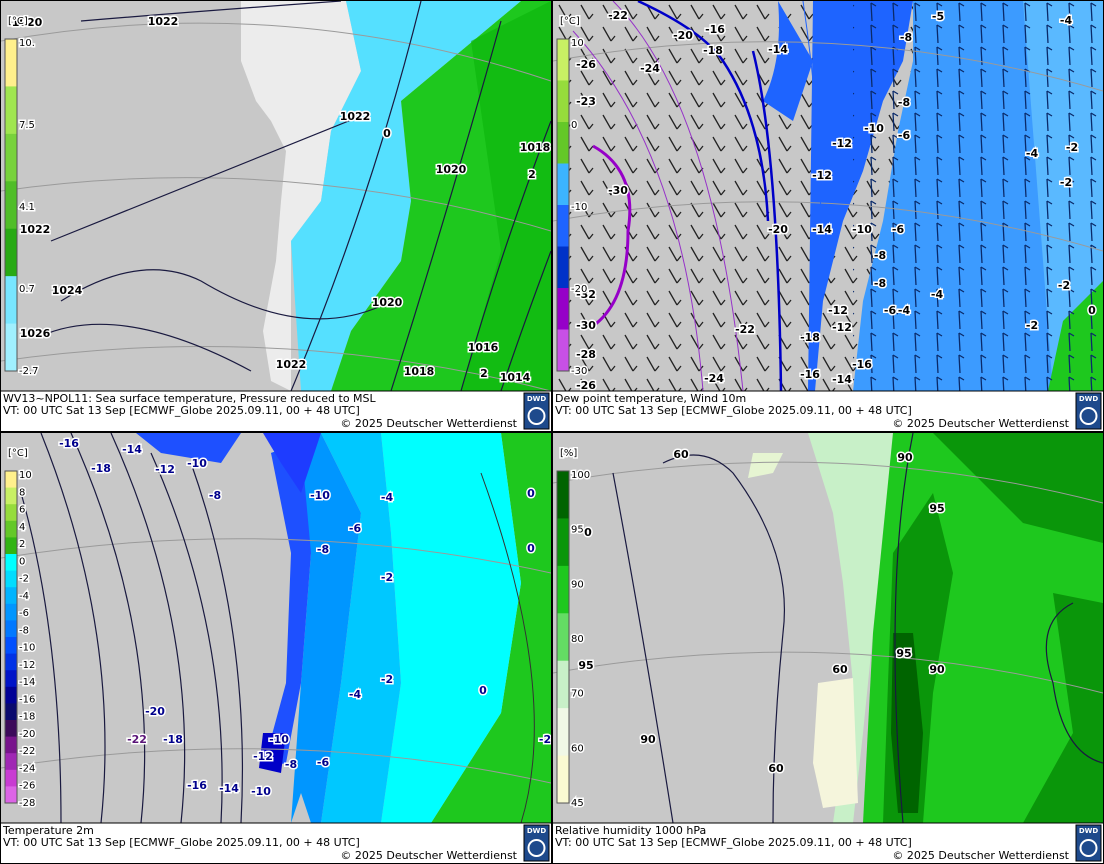 The width and height of the screenshot is (1104, 864). I want to click on map-label: -14, so click(822, 229).